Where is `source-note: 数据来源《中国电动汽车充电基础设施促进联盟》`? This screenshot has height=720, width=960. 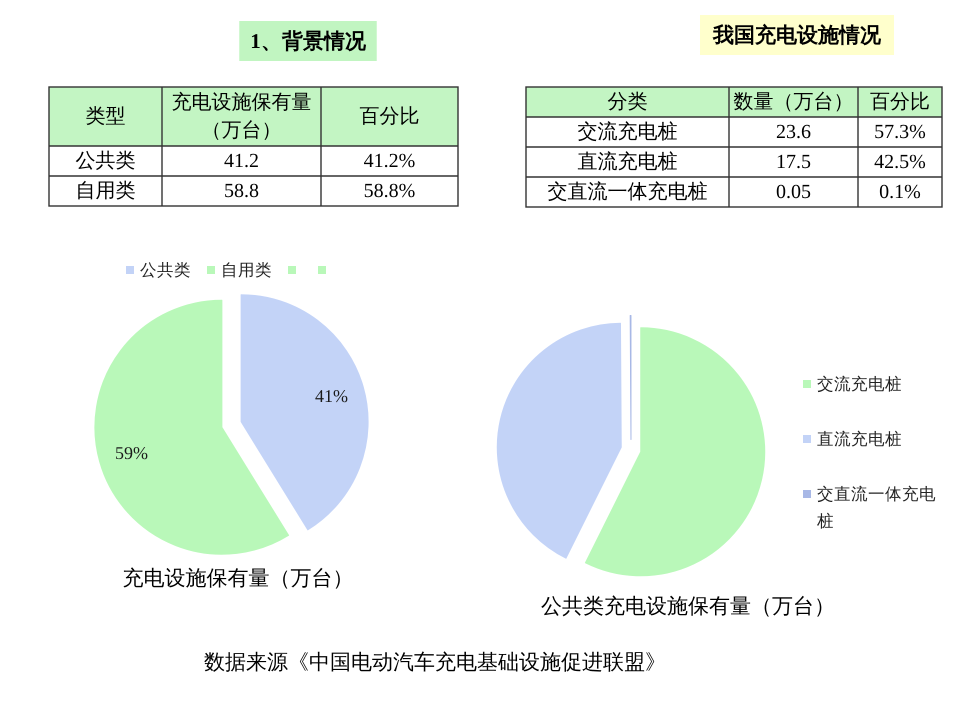 source-note: 数据来源《中国电动汽车充电基础设施促进联盟》 is located at coordinates (435, 662).